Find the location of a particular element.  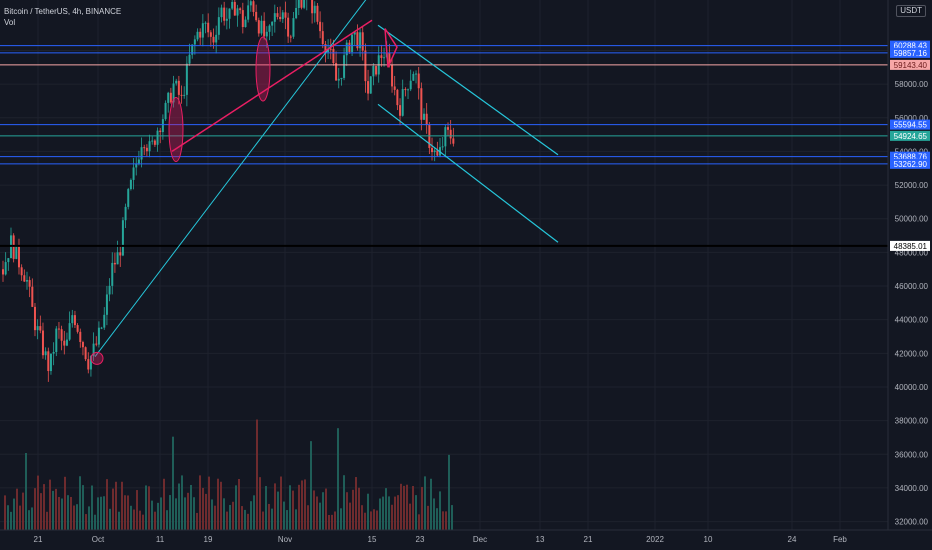

x-tick-label: 2022 is located at coordinates (655, 539).